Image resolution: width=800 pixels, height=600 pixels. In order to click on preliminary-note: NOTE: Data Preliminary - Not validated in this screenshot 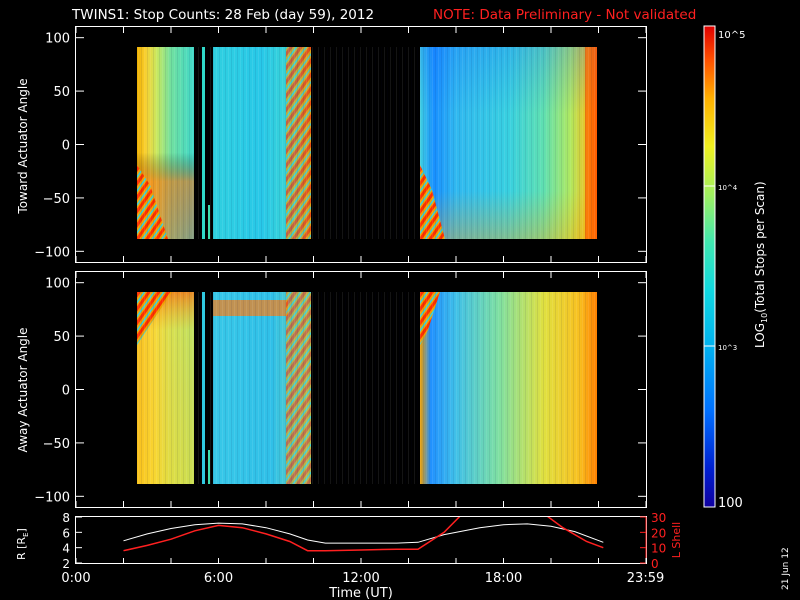, I will do `click(564, 15)`.